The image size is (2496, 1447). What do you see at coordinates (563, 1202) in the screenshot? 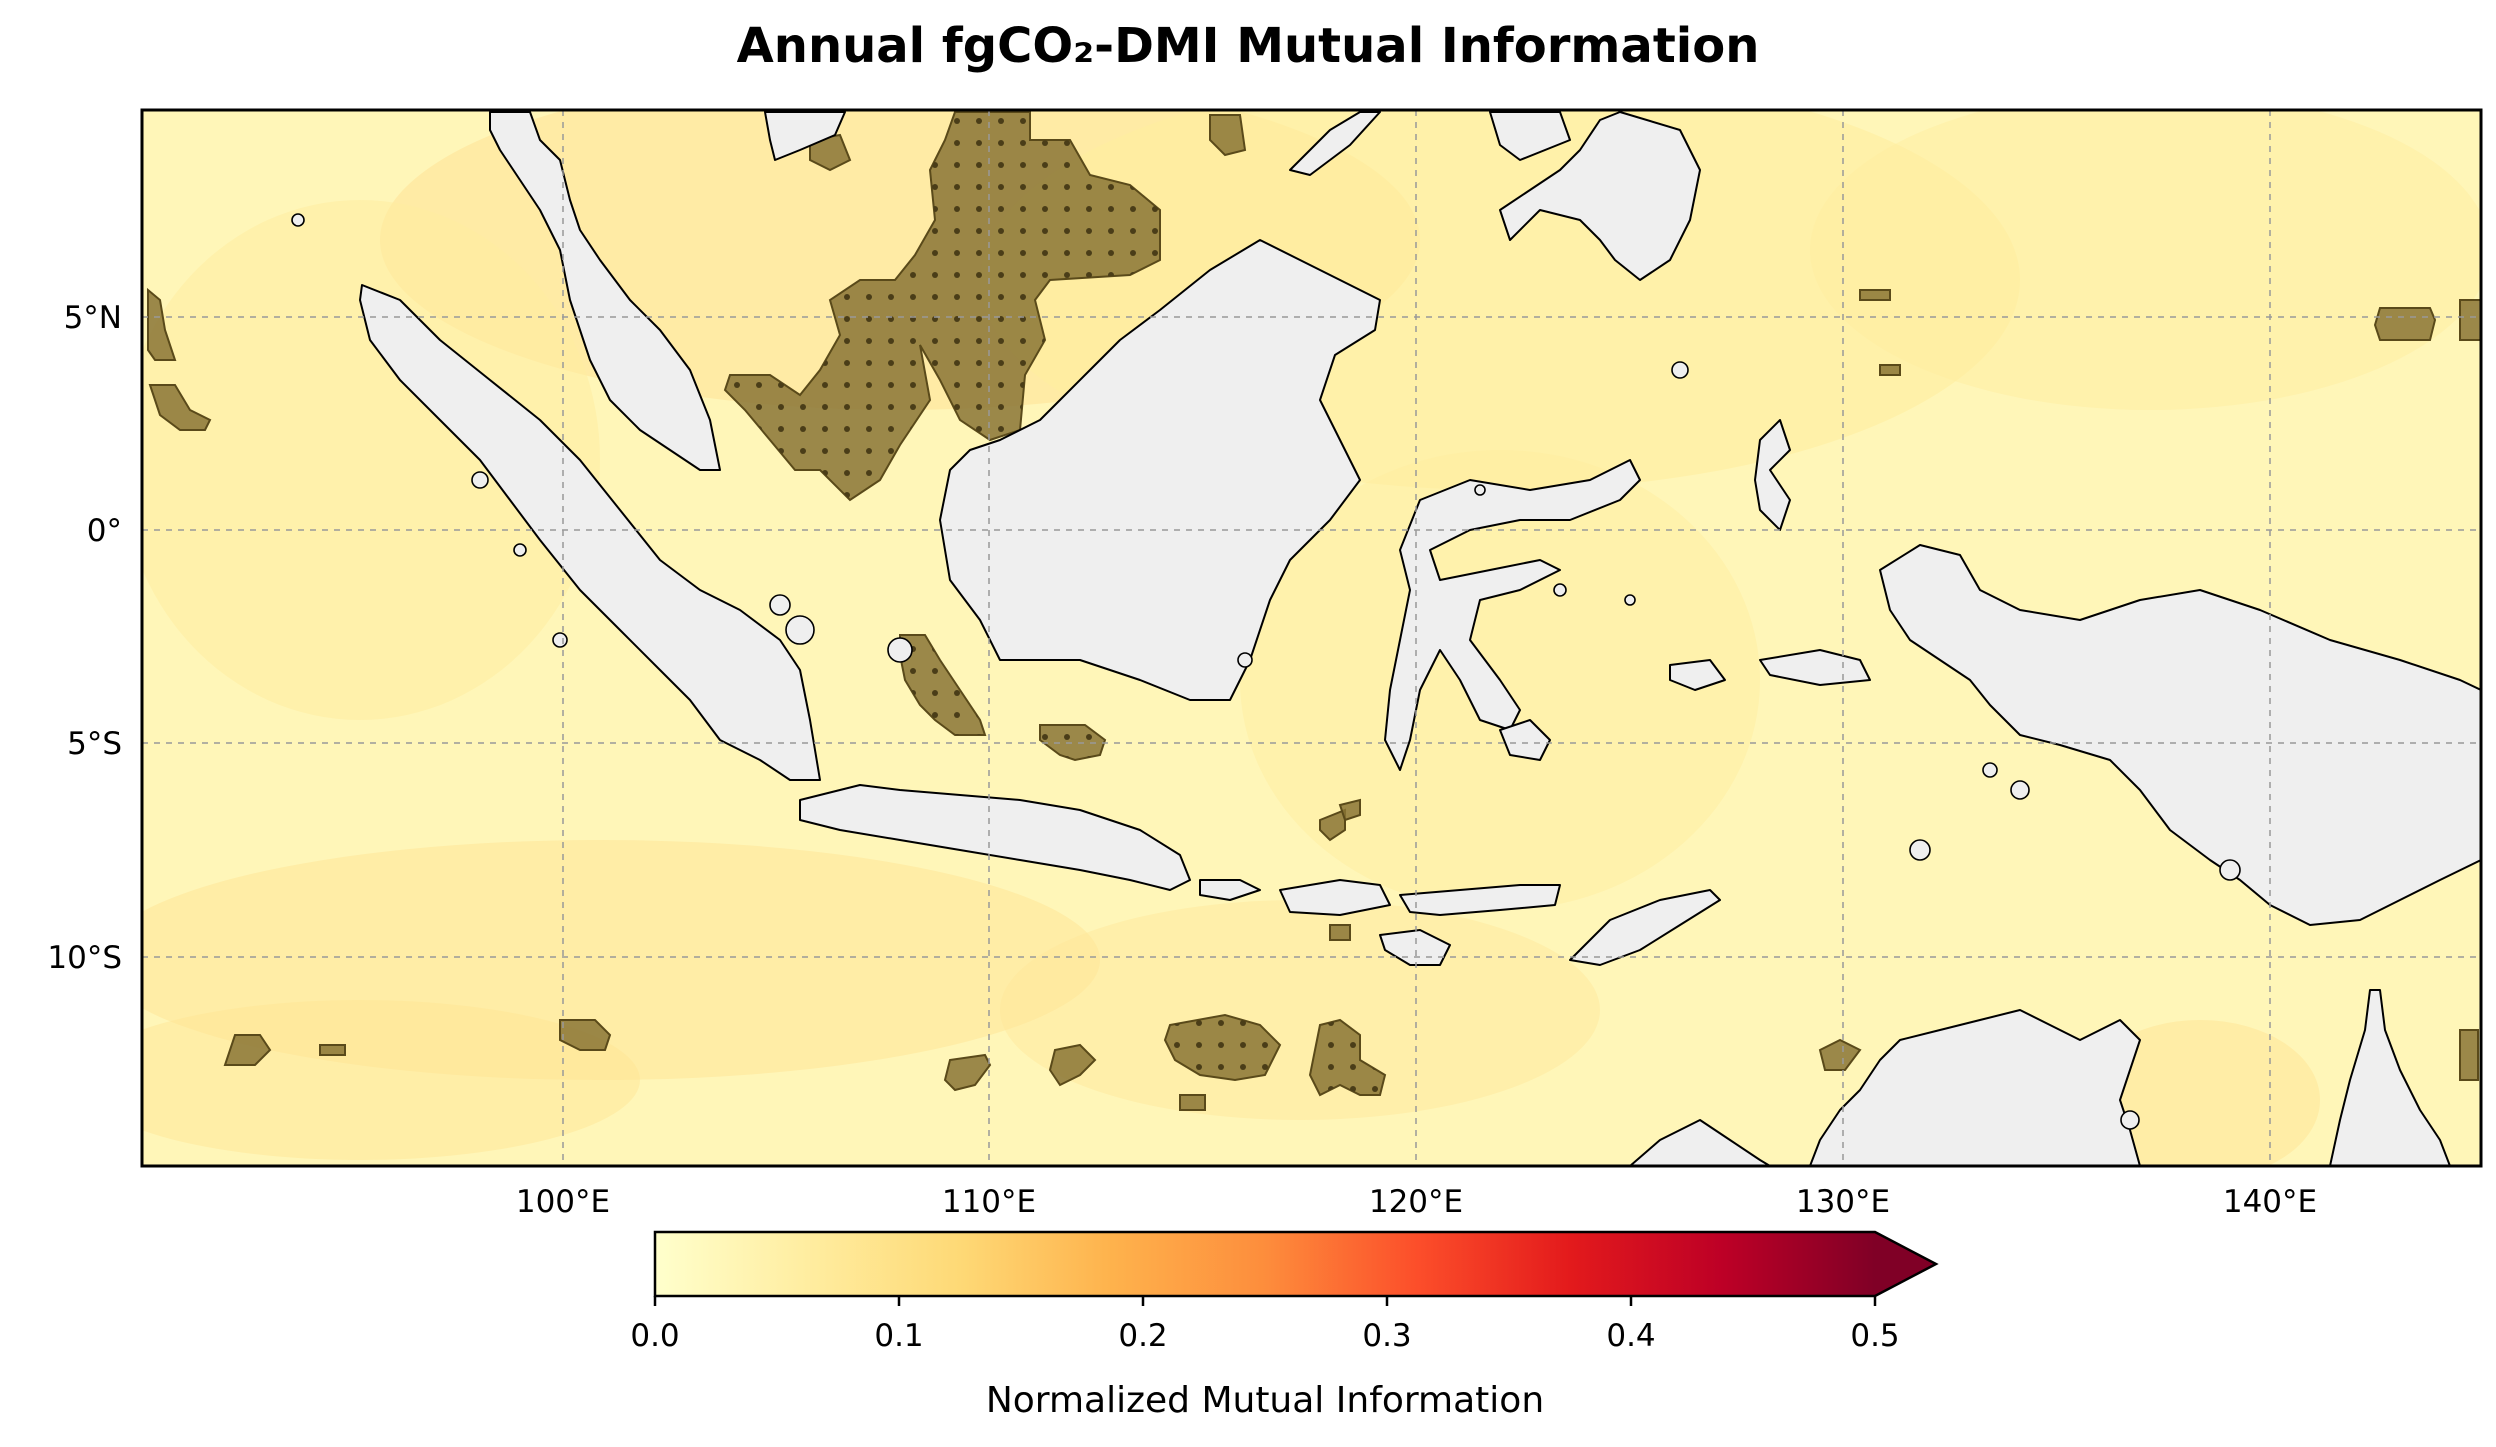
I see `lon-tick-label: 100°E` at bounding box center [563, 1202].